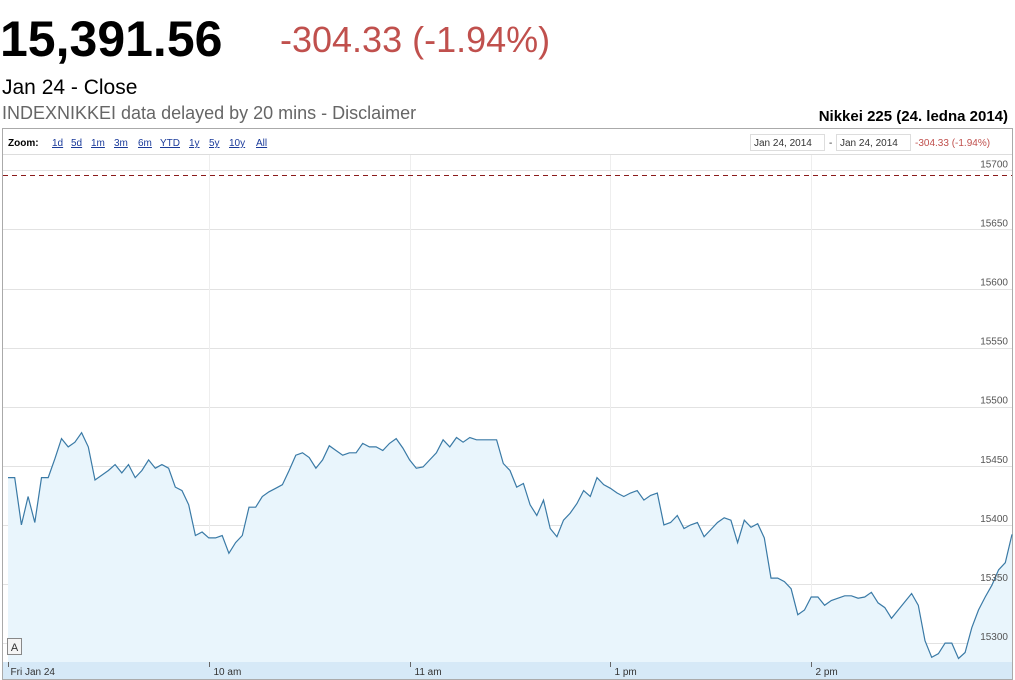 Image resolution: width=1015 pixels, height=680 pixels. Describe the element at coordinates (111, 39) in the screenshot. I see `price: 15,391.56` at that location.